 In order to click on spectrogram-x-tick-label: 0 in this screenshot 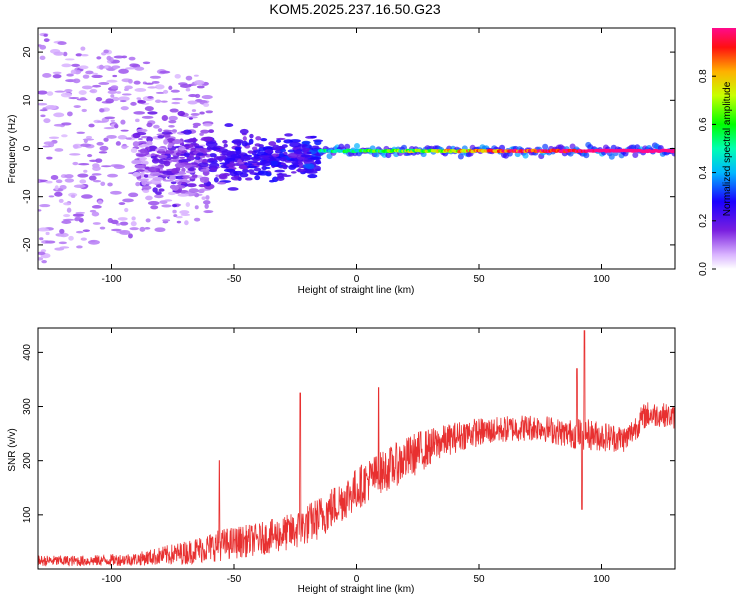, I will do `click(357, 279)`.